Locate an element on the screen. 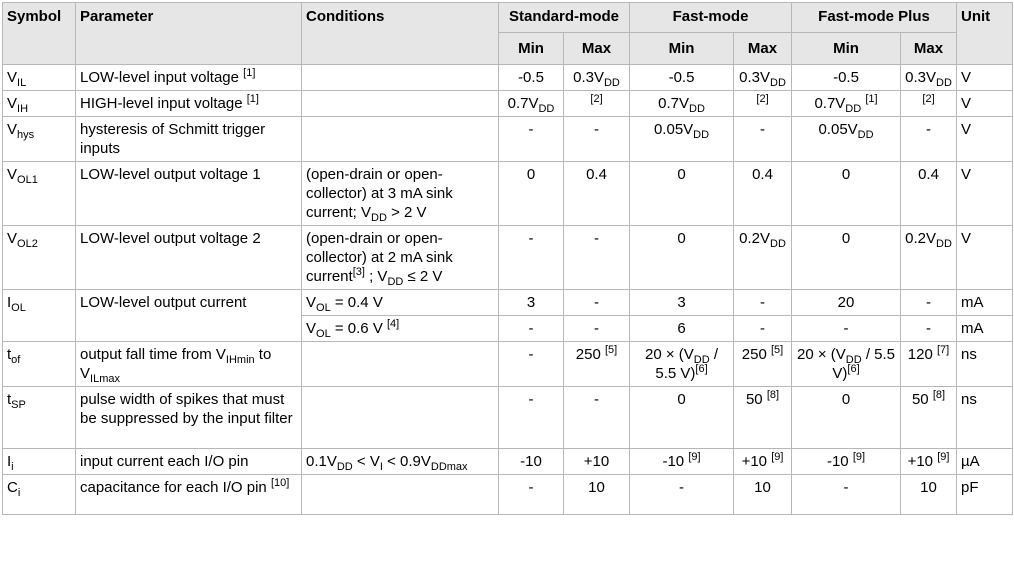 The image size is (1014, 587). value-text: 20 is located at coordinates (846, 302).